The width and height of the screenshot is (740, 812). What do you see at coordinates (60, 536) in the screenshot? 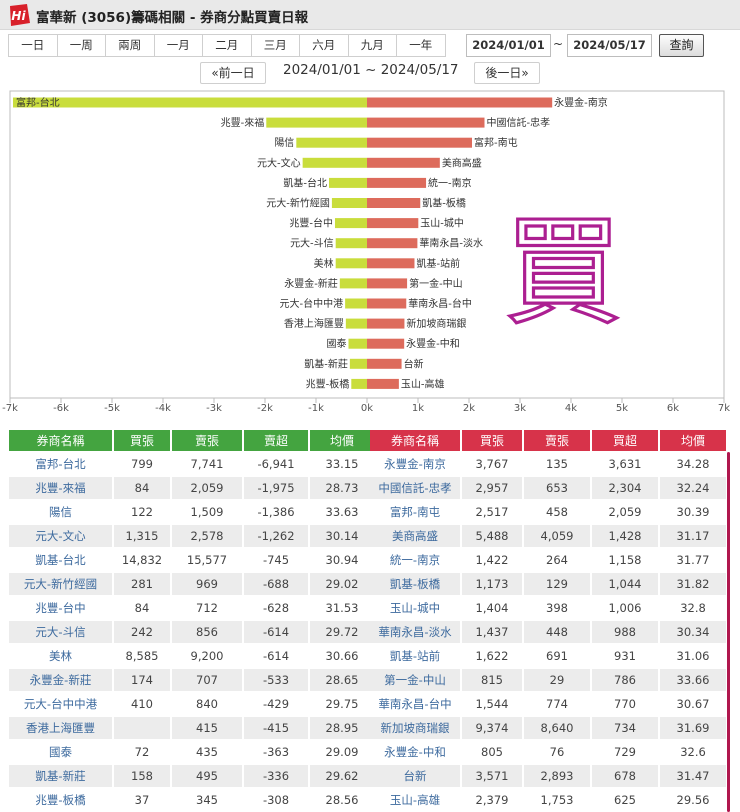
I see `broker-name-link: 元大-文心` at bounding box center [60, 536].